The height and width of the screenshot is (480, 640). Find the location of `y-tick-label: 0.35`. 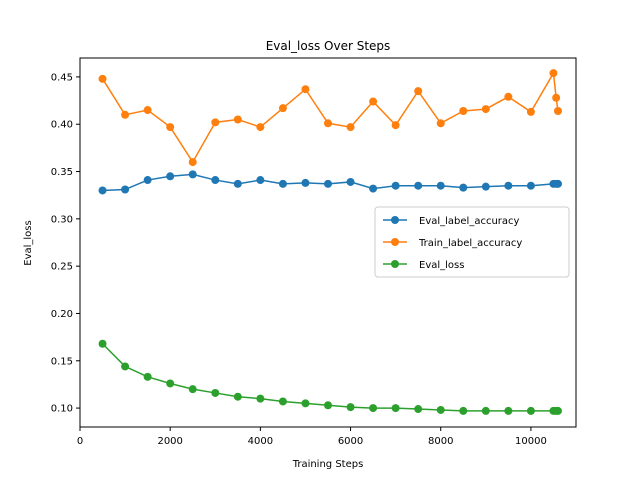

y-tick-label: 0.35 is located at coordinates (62, 172).